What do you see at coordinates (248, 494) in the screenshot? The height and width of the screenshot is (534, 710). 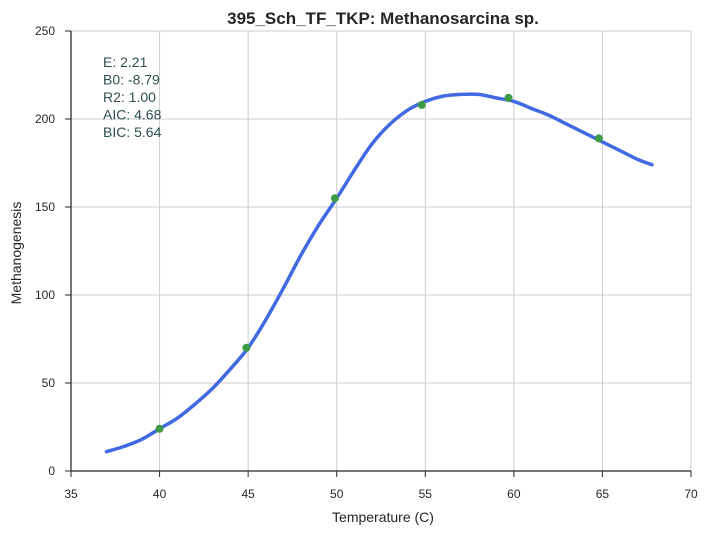 I see `x-tick-label: 45` at bounding box center [248, 494].